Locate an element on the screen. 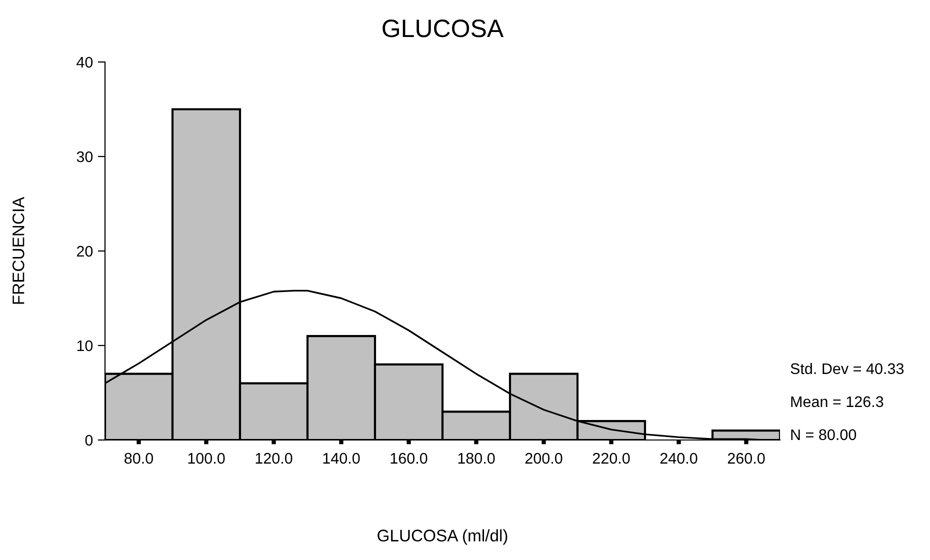 The image size is (930, 560). x-tick-label: 80.0 is located at coordinates (139, 458).